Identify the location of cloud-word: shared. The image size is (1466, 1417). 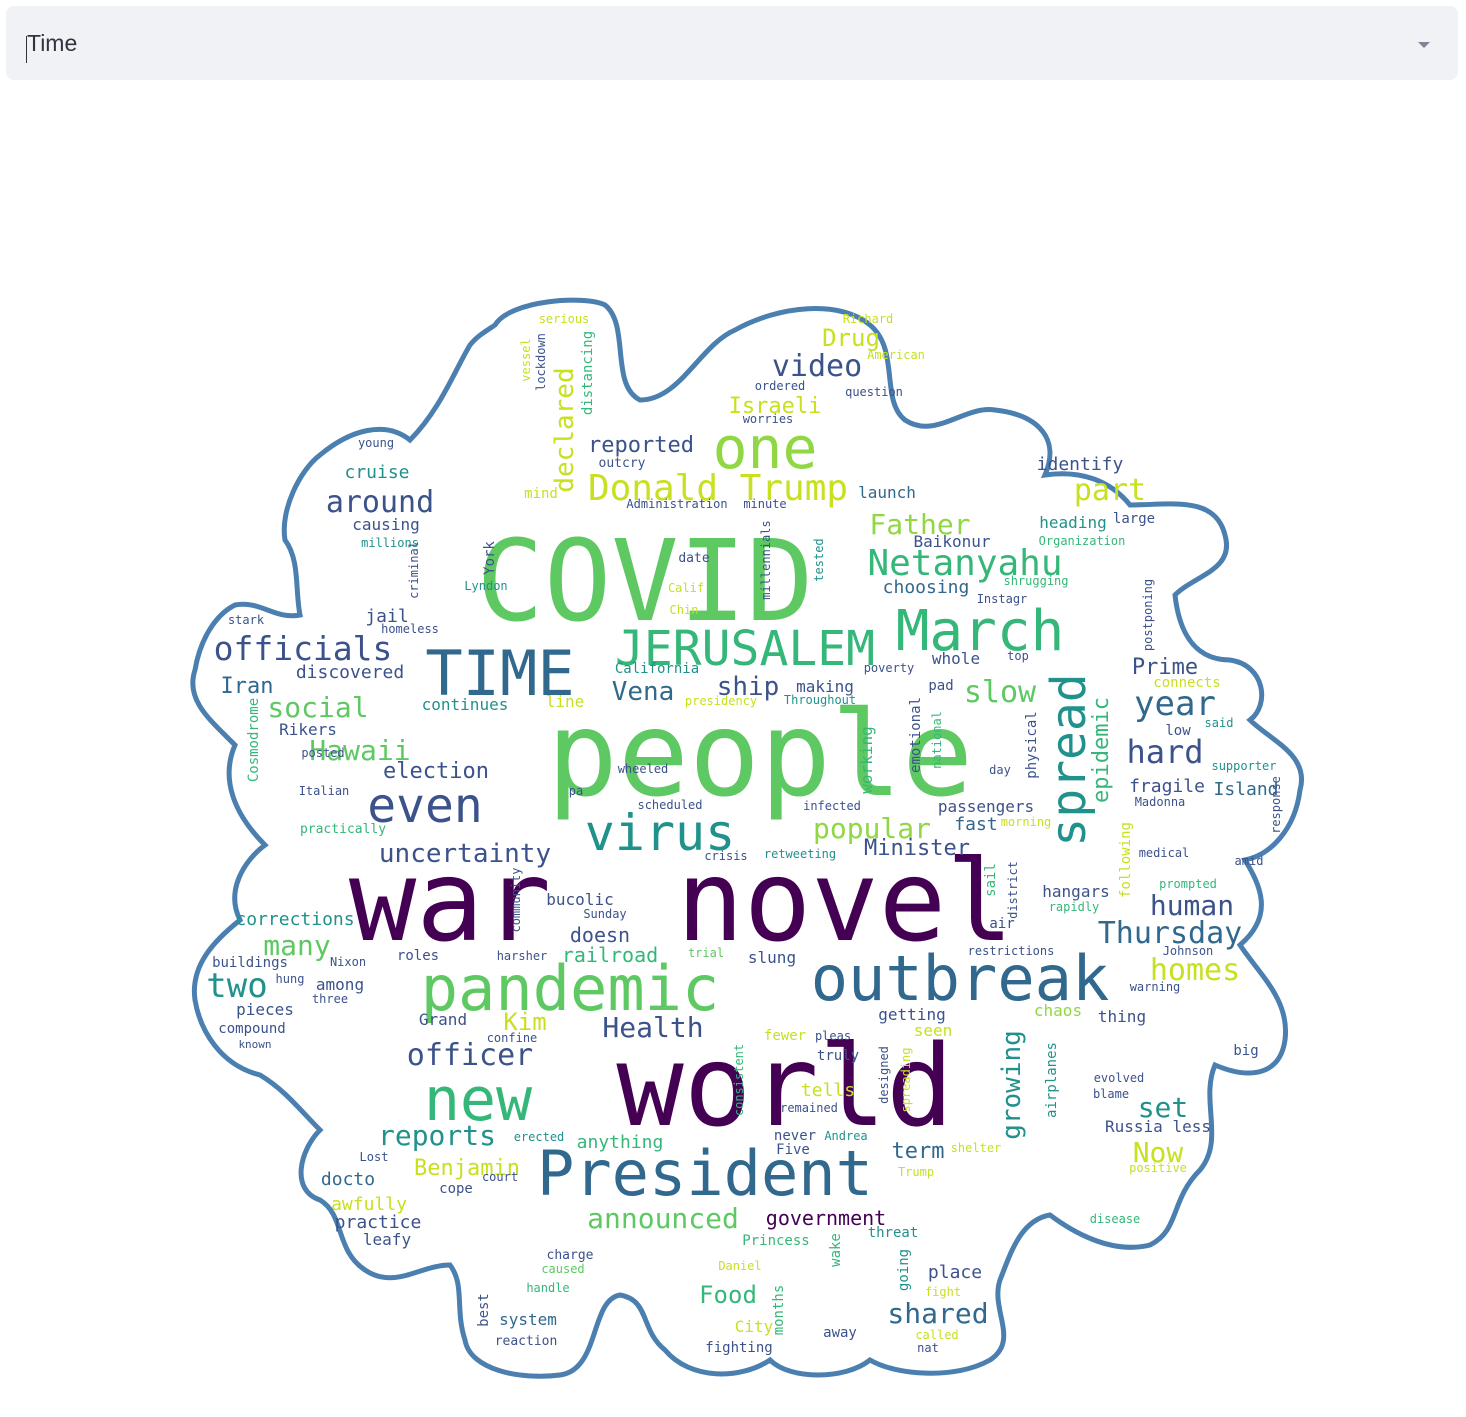
(937, 1313).